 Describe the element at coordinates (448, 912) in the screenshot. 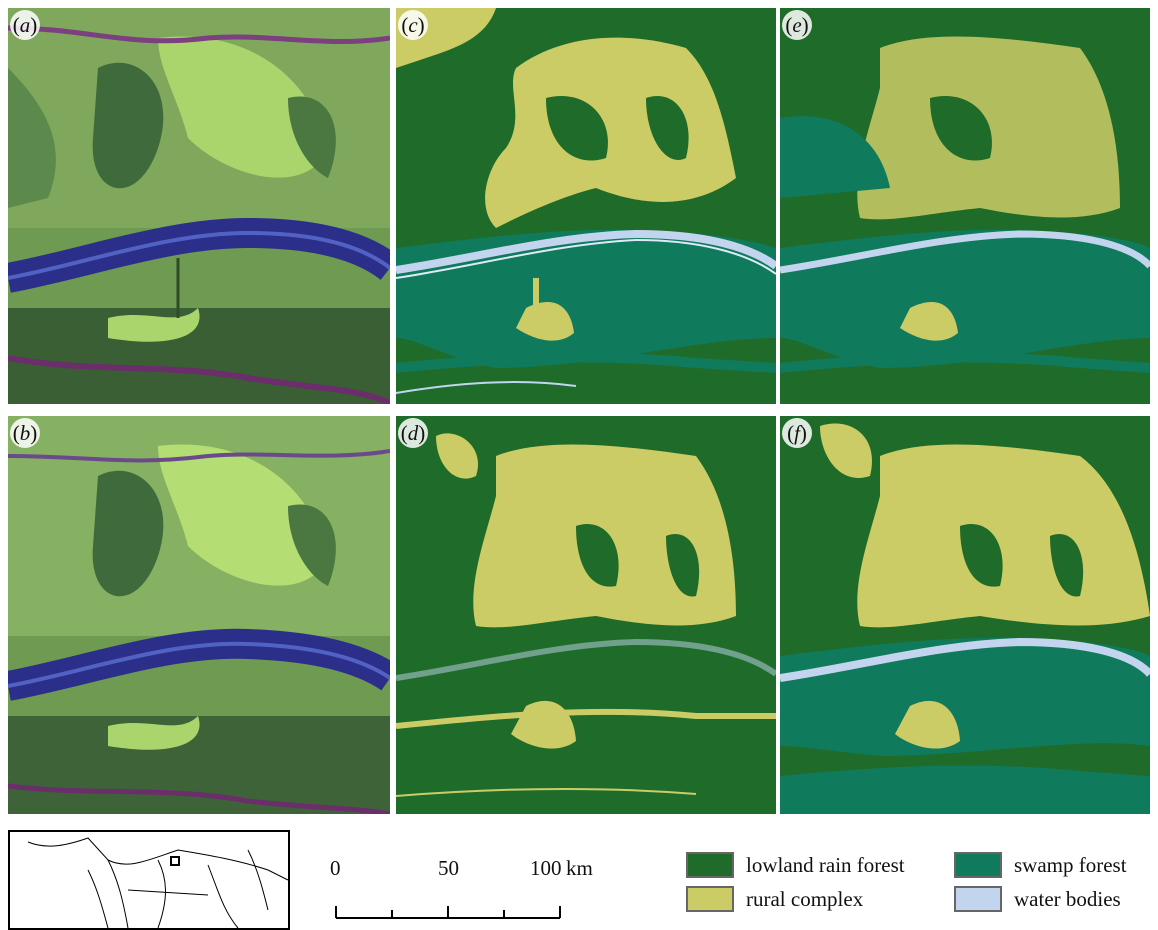

I see `scale-bar-line` at that location.